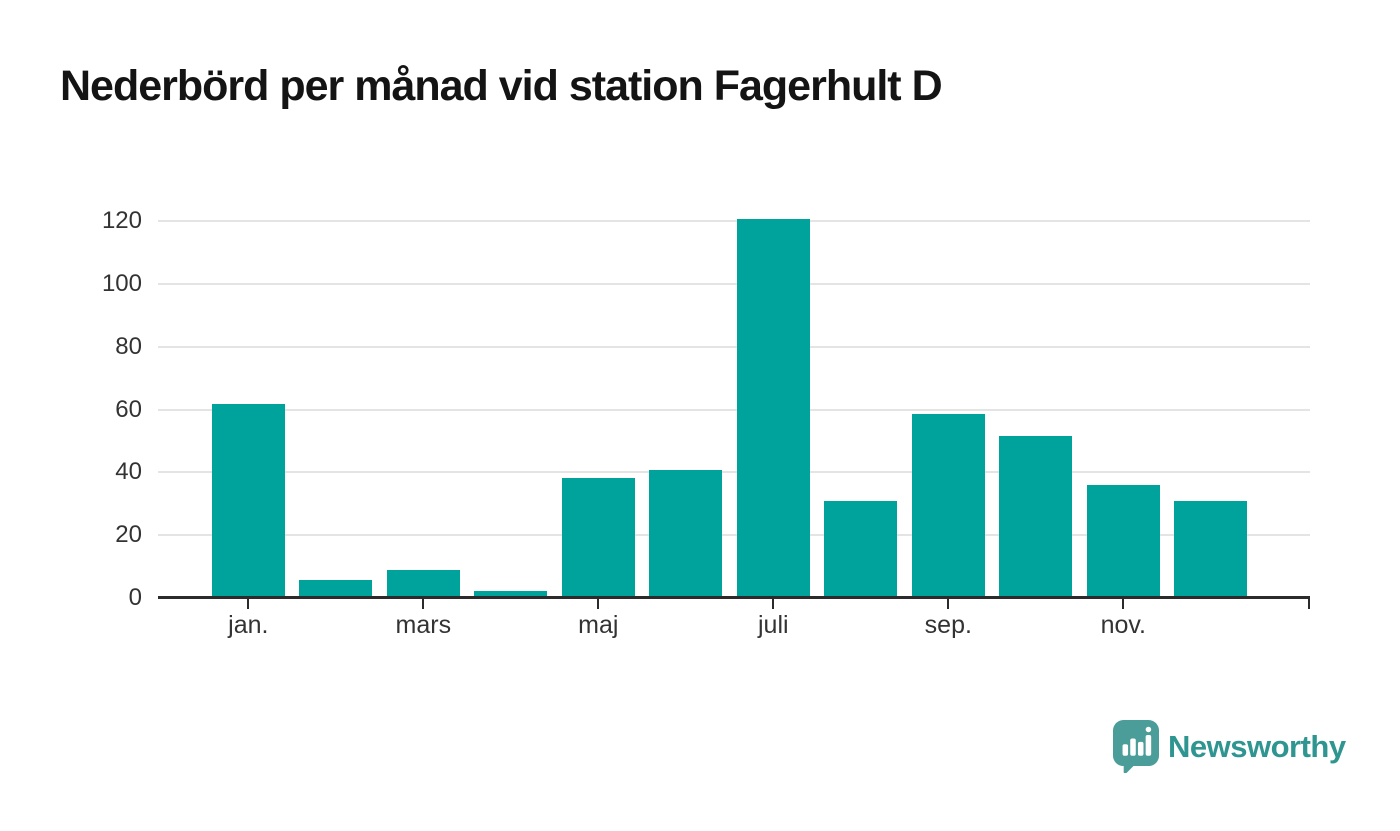 The height and width of the screenshot is (831, 1400). Describe the element at coordinates (511, 593) in the screenshot. I see `bar-apr.` at that location.